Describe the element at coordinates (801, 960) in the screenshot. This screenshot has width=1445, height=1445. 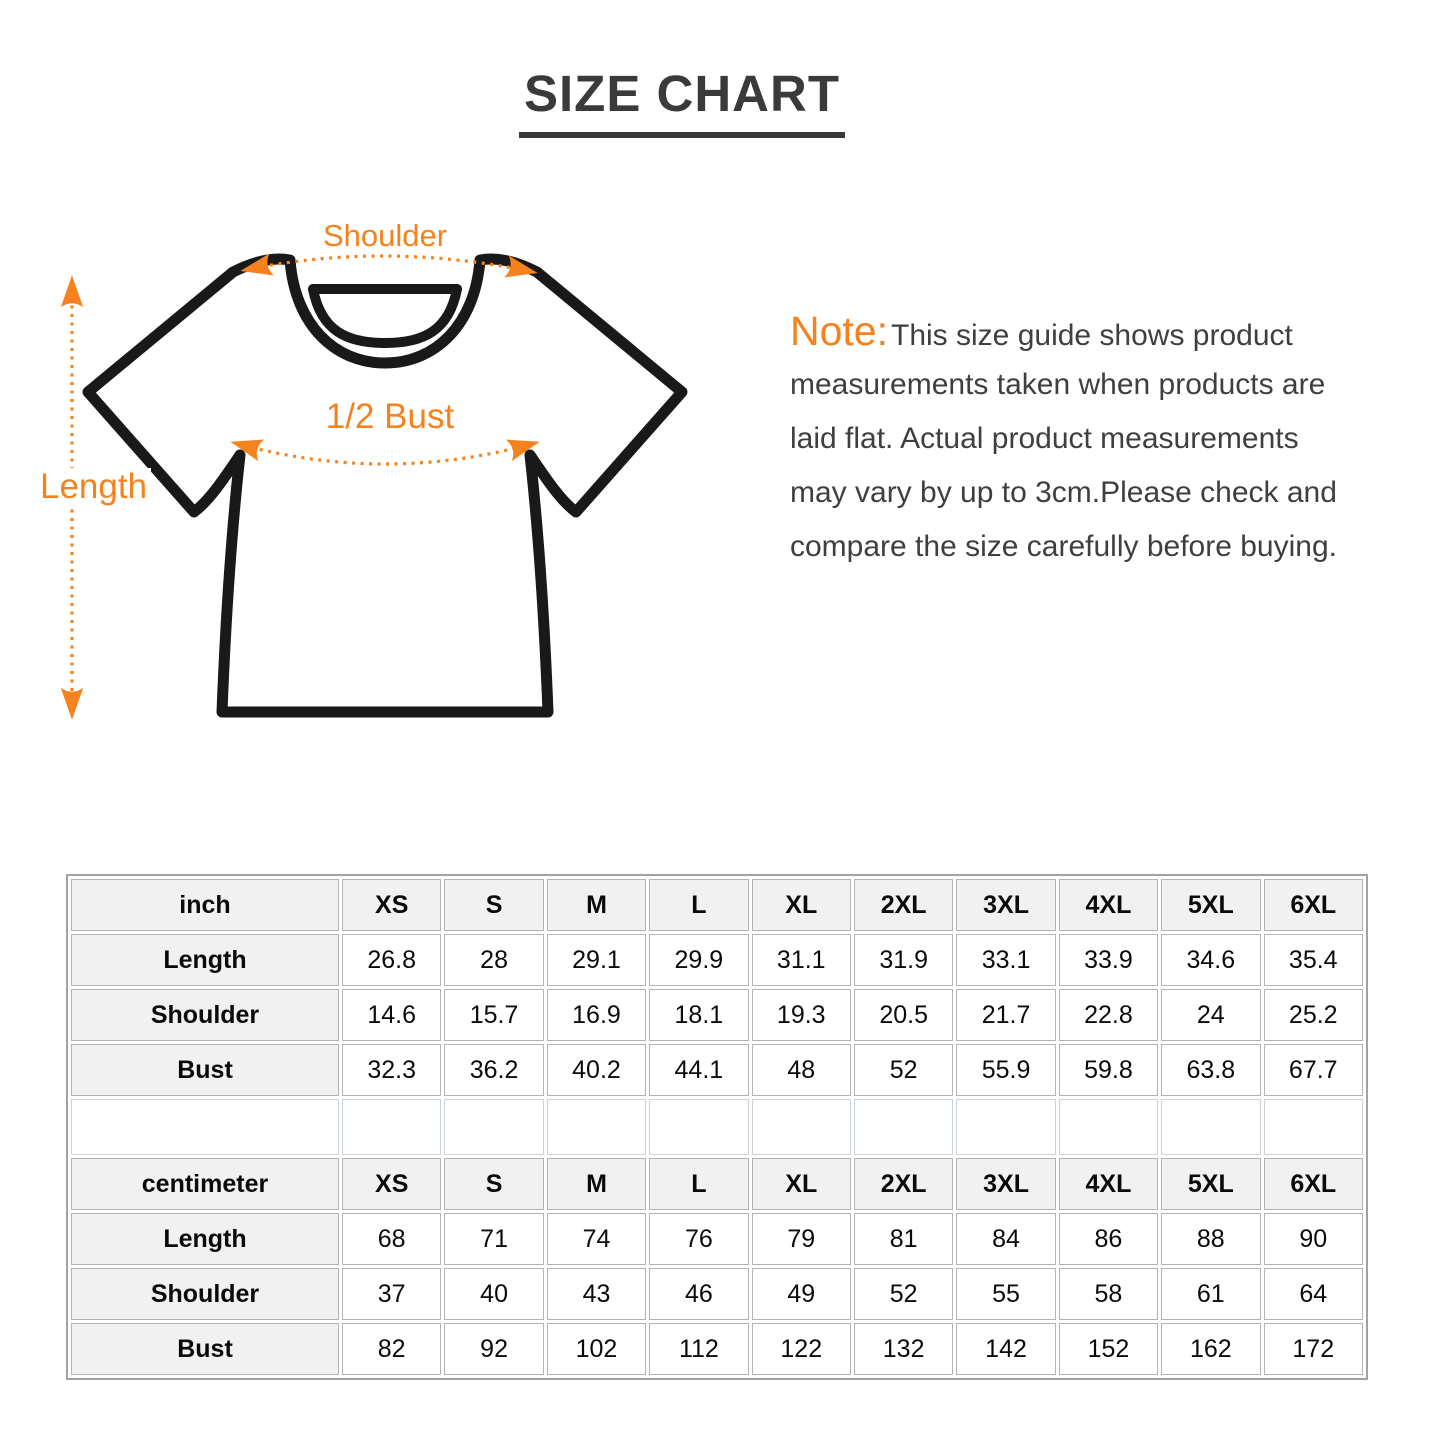
I see `size-value-cell: 31.1` at that location.